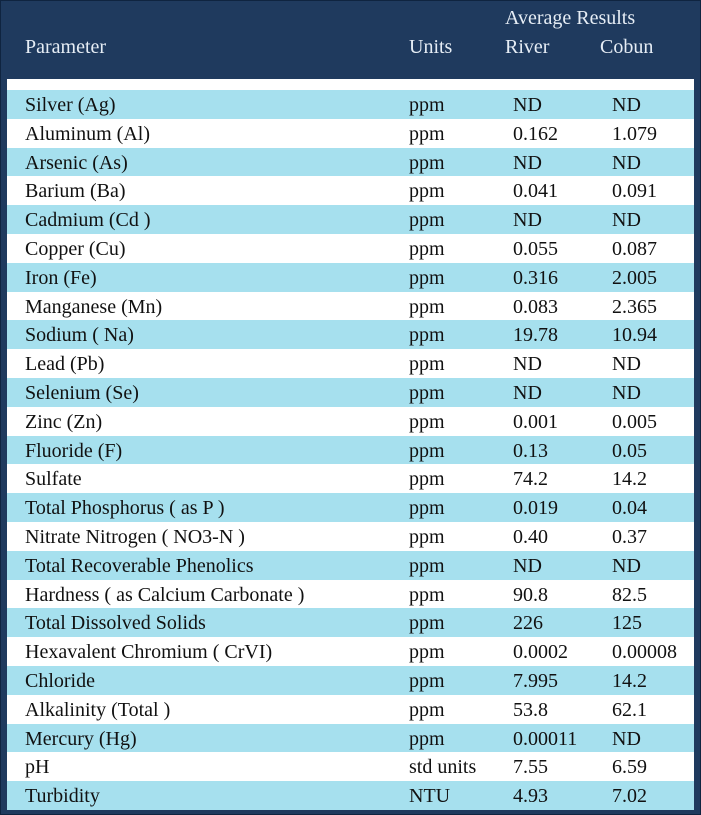  What do you see at coordinates (350, 507) in the screenshot?
I see `table-row: Total Phosphorus ( as P ) ppm 0.019 0.04` at bounding box center [350, 507].